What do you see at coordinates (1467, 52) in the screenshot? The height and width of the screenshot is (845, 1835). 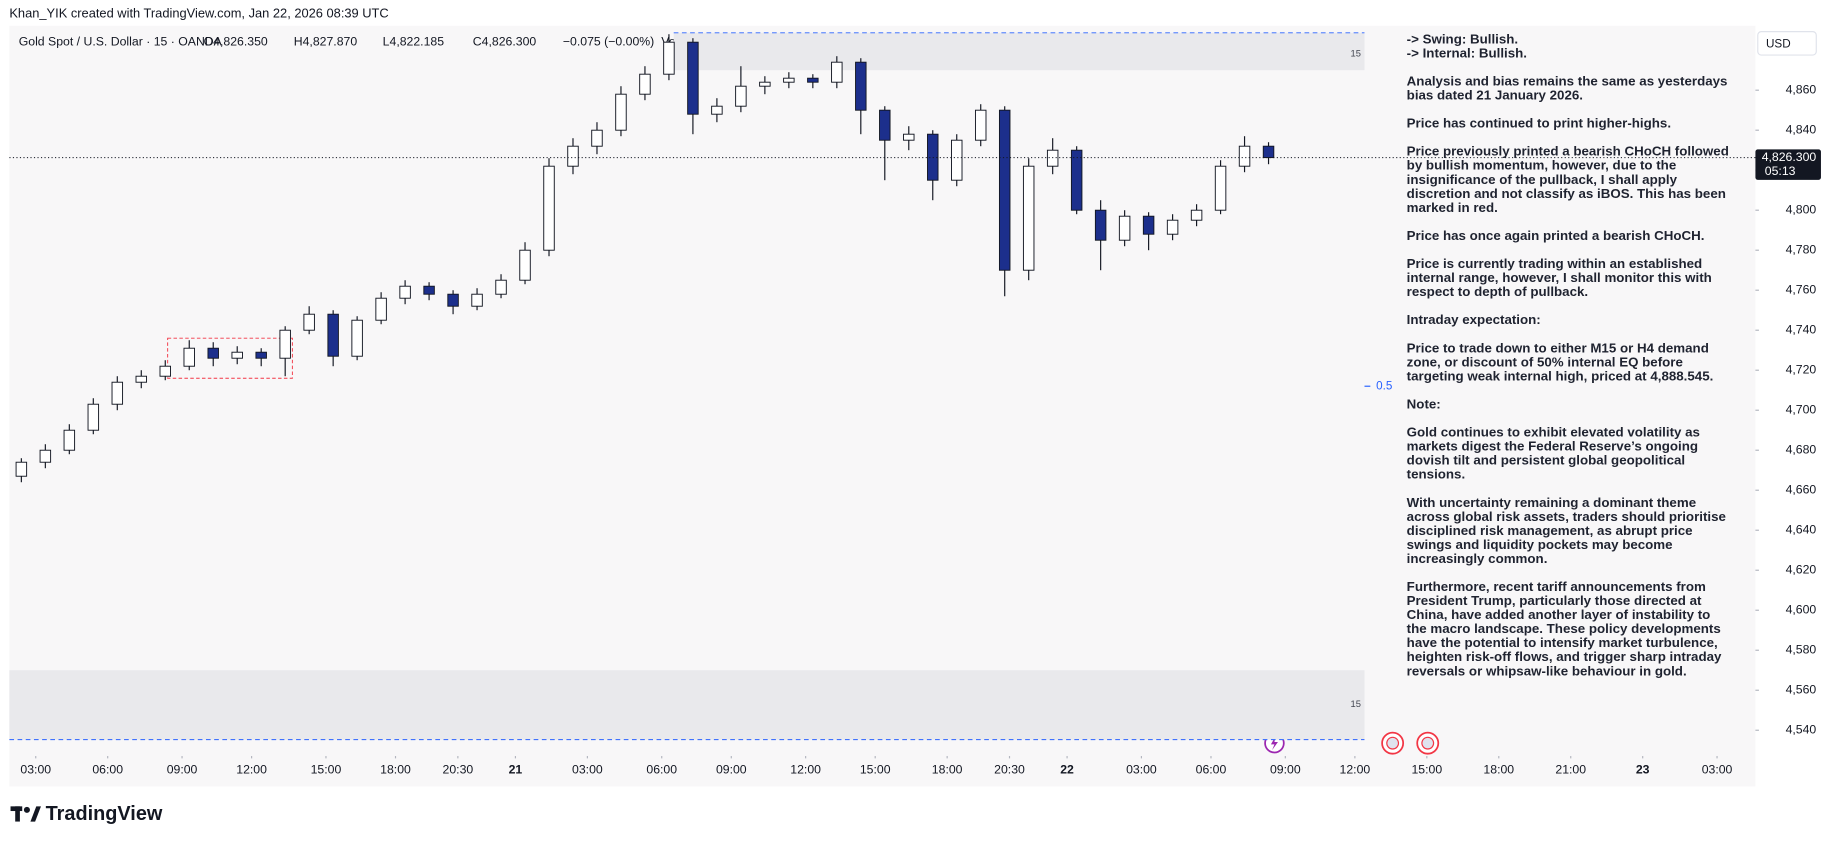 I see `annotation-line: -> Internal: Bullish.` at bounding box center [1467, 52].